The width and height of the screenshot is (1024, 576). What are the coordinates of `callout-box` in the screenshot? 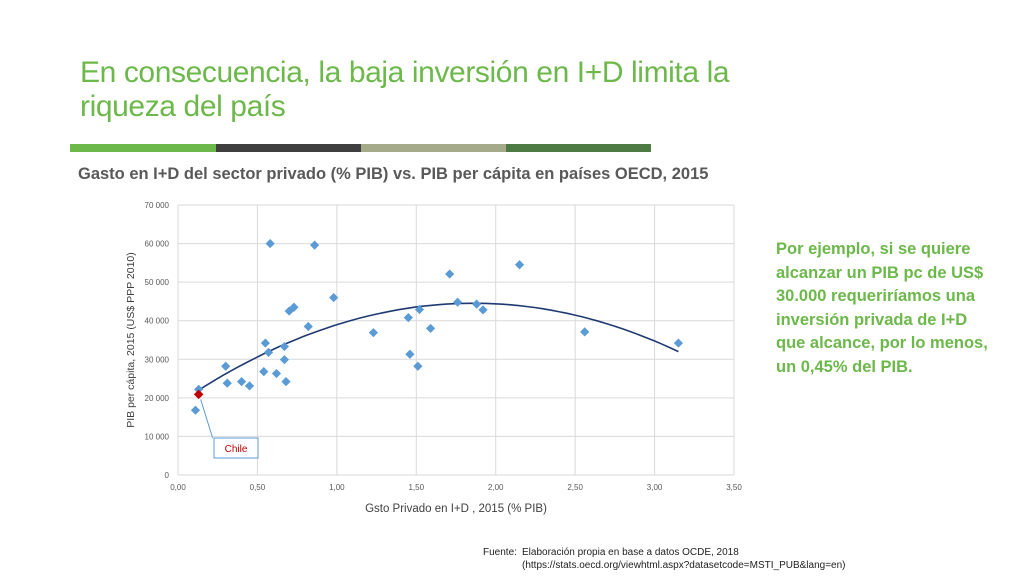 It's located at (236, 448).